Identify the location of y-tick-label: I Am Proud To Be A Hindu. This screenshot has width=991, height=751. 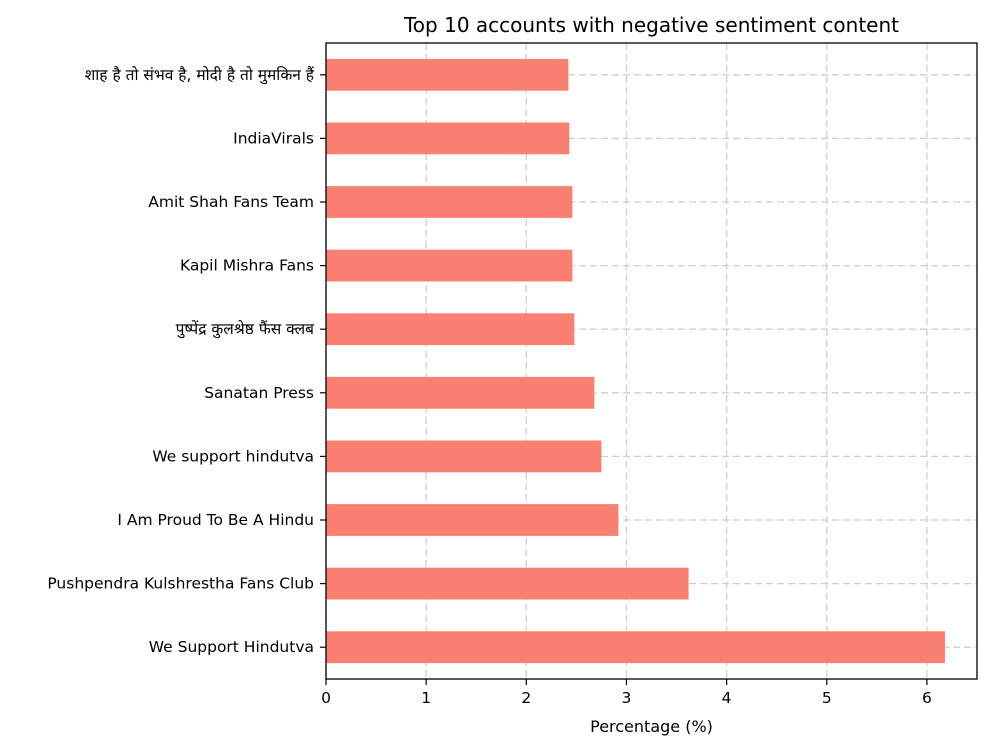
(215, 520).